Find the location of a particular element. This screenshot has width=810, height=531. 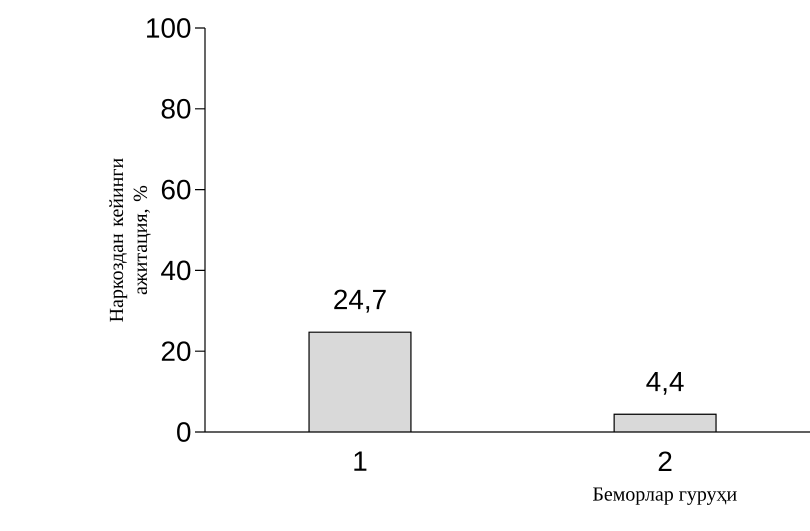

x-tick-label: 1 is located at coordinates (360, 461).